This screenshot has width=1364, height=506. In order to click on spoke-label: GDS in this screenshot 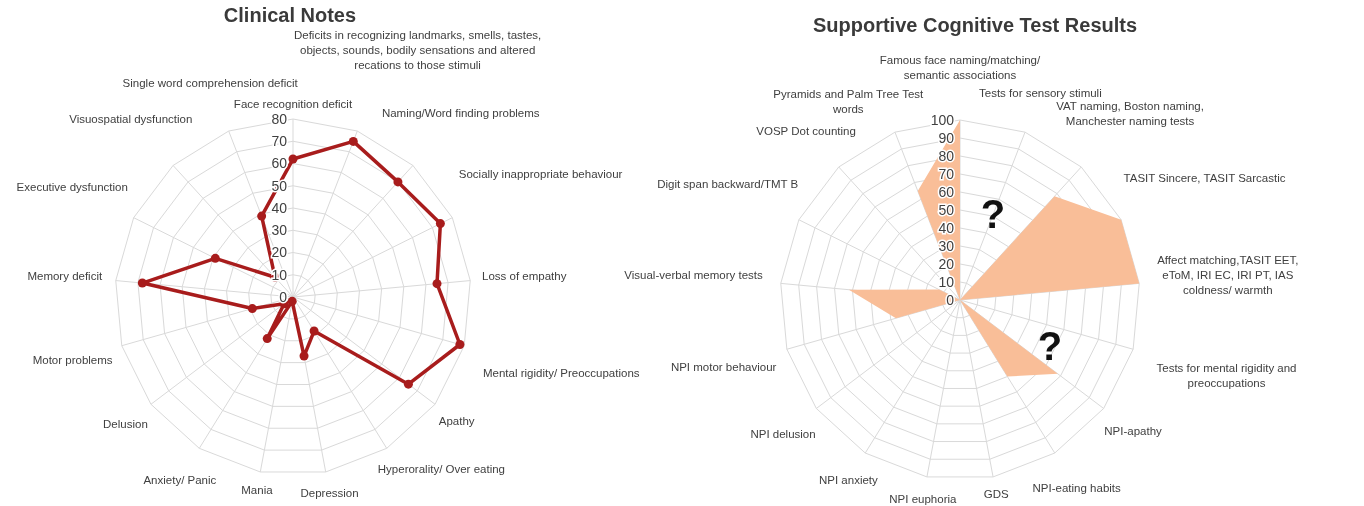, I will do `click(996, 493)`.